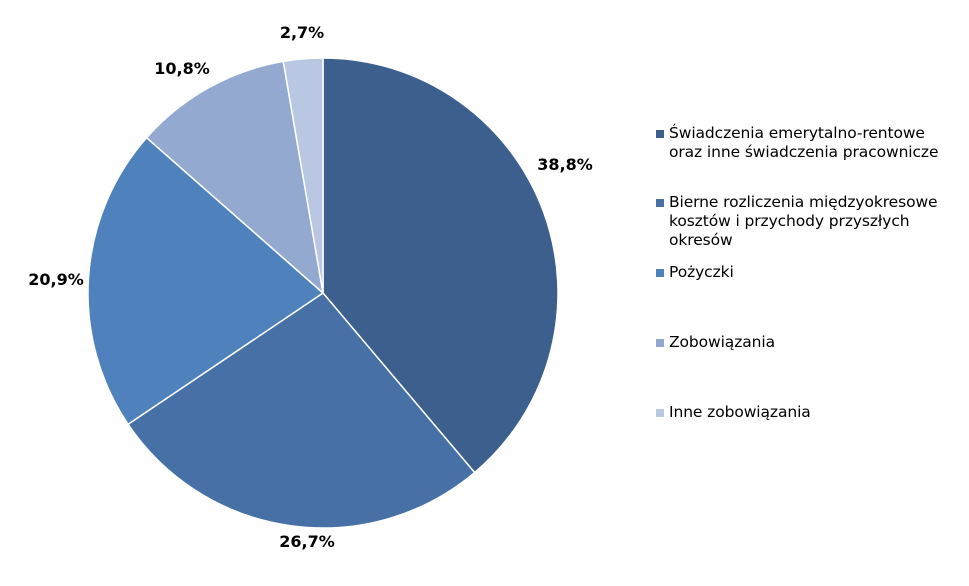  I want to click on data-label-3: 20,9%, so click(56, 279).